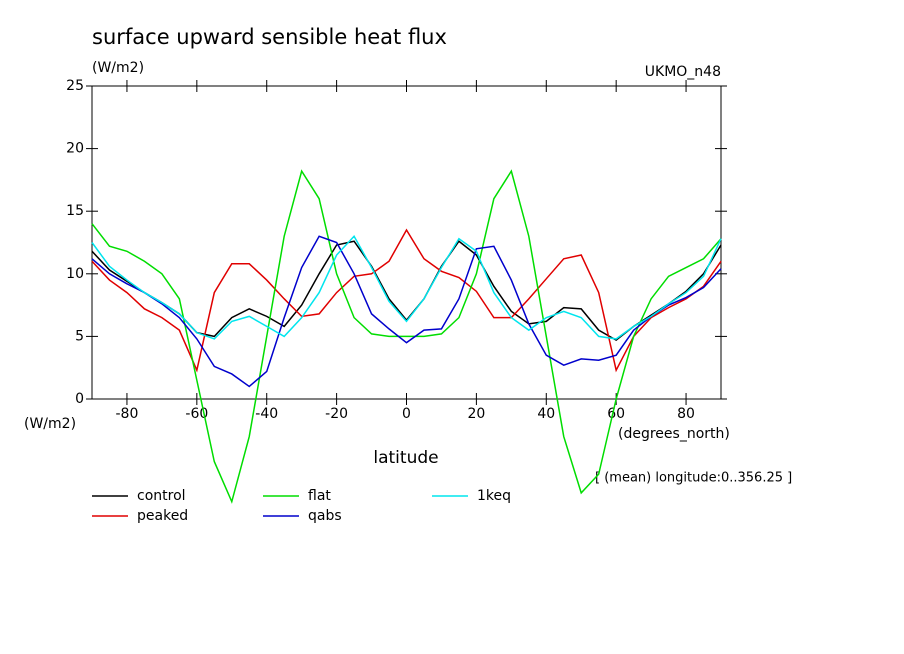 This screenshot has height=654, width=904. Describe the element at coordinates (494, 496) in the screenshot. I see `legend-label: 1keq` at that location.